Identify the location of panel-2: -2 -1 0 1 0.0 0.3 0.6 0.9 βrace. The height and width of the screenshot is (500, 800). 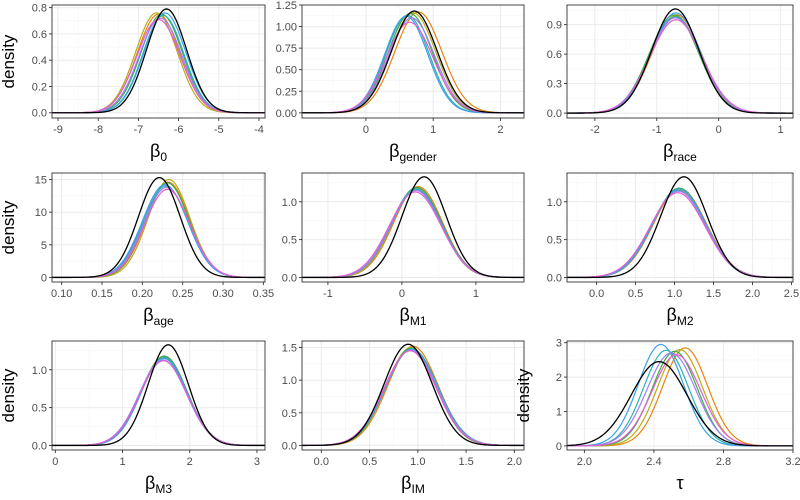
(670, 84).